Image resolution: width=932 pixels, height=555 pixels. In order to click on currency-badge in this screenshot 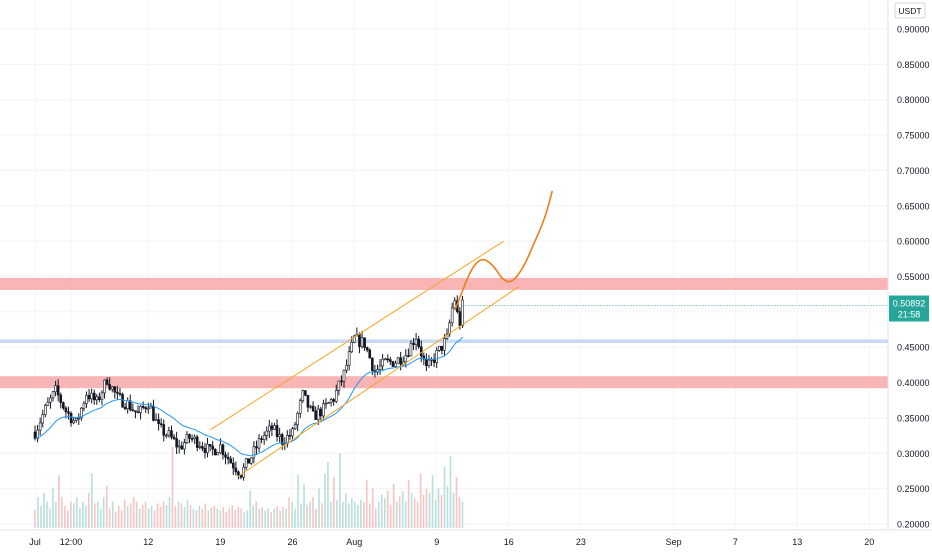, I will do `click(910, 10)`.